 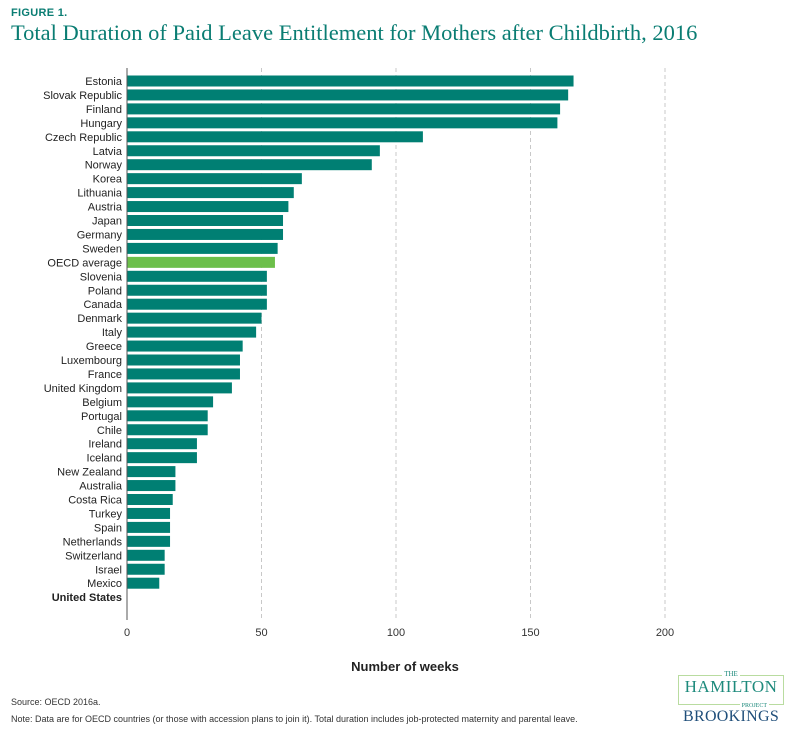 What do you see at coordinates (101, 124) in the screenshot?
I see `category-label: Hungary` at bounding box center [101, 124].